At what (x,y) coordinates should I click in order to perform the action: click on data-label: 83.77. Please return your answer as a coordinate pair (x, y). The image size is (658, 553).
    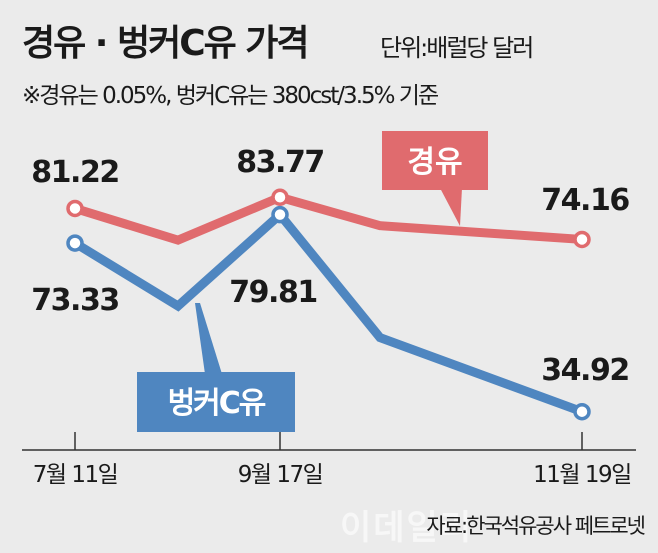
    Looking at the image, I should click on (279, 162).